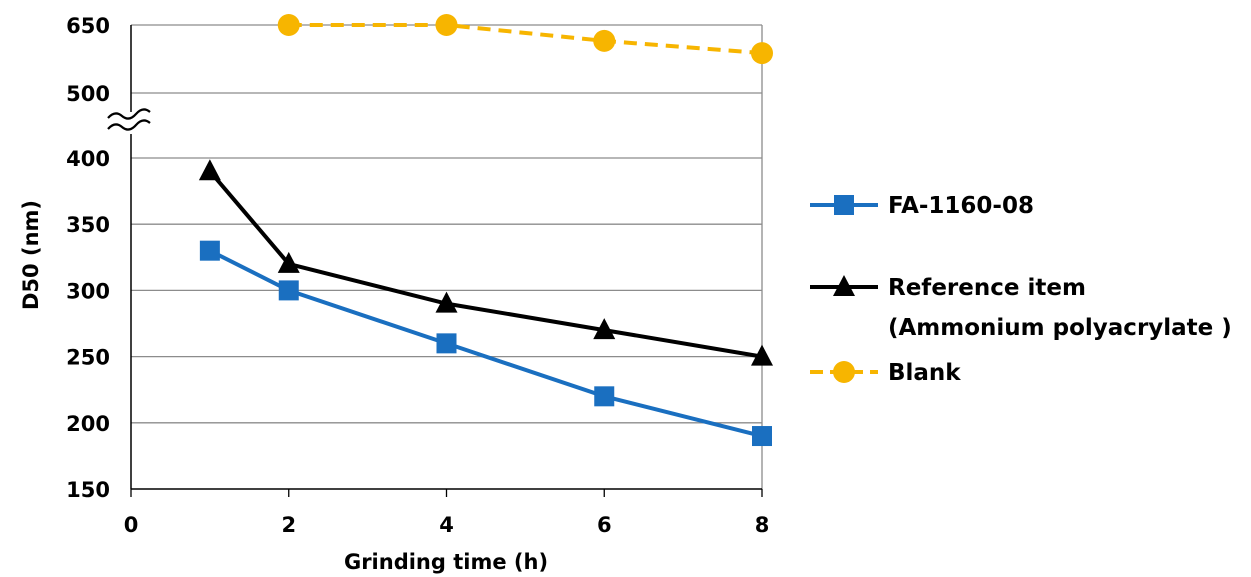 The image size is (1251, 577). What do you see at coordinates (446, 525) in the screenshot?
I see `x-tick-label: 4` at bounding box center [446, 525].